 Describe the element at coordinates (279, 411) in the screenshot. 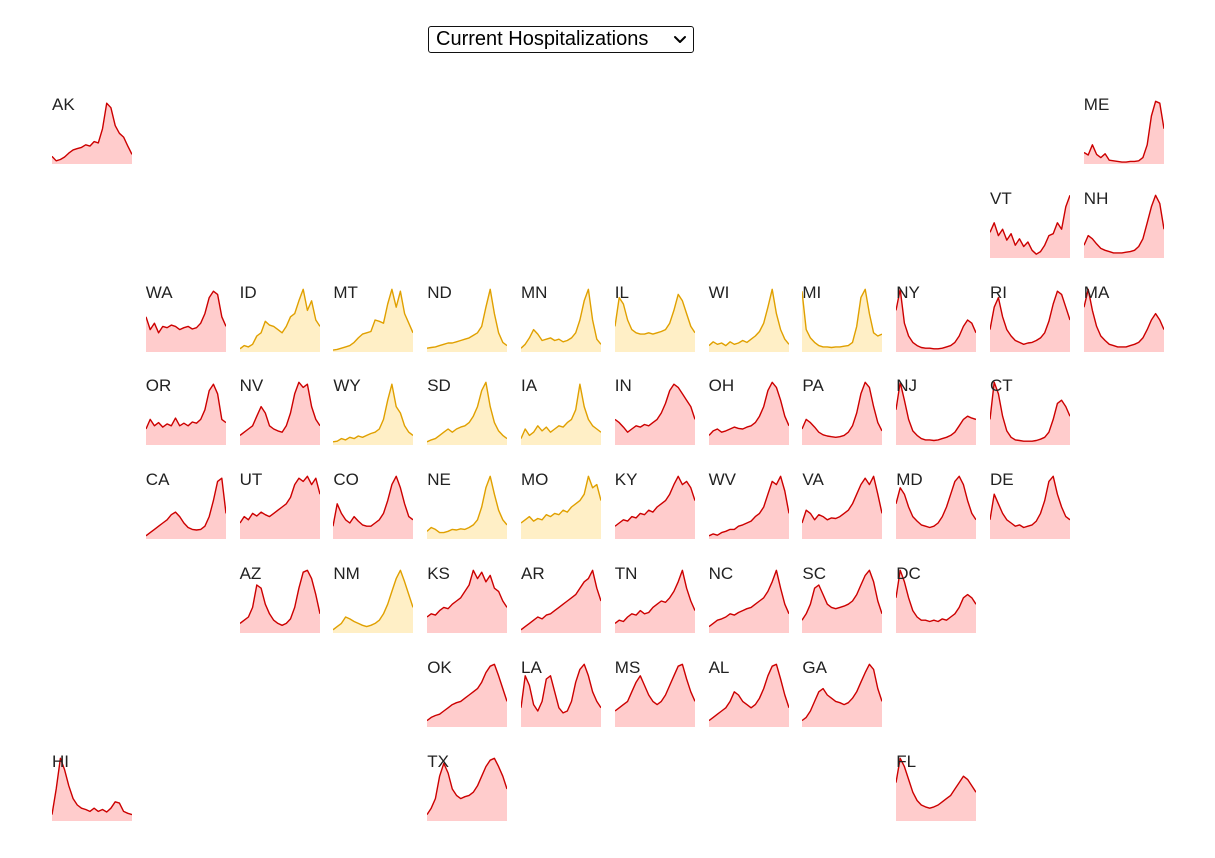

I see `state-tile-nv: NV` at that location.